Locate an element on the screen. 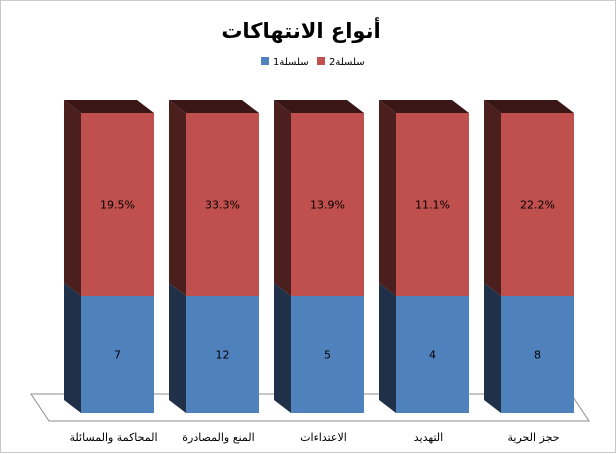  category-label: الاعتداءات is located at coordinates (323, 437).